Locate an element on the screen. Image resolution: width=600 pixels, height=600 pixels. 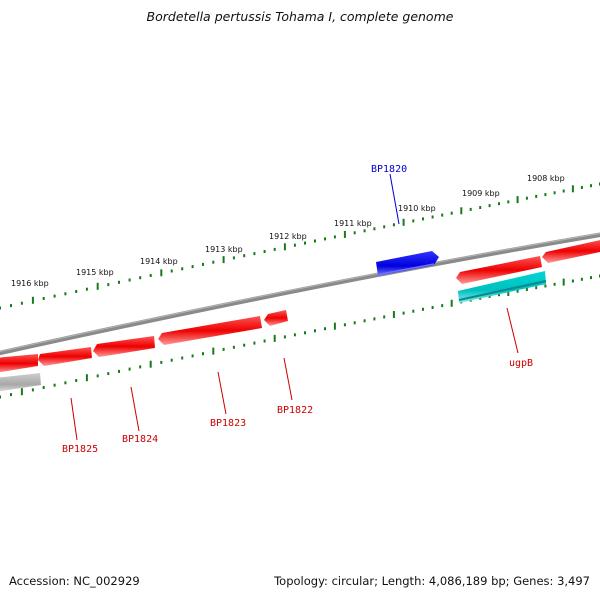
gene-grey-left is located at coordinates (20, 382).